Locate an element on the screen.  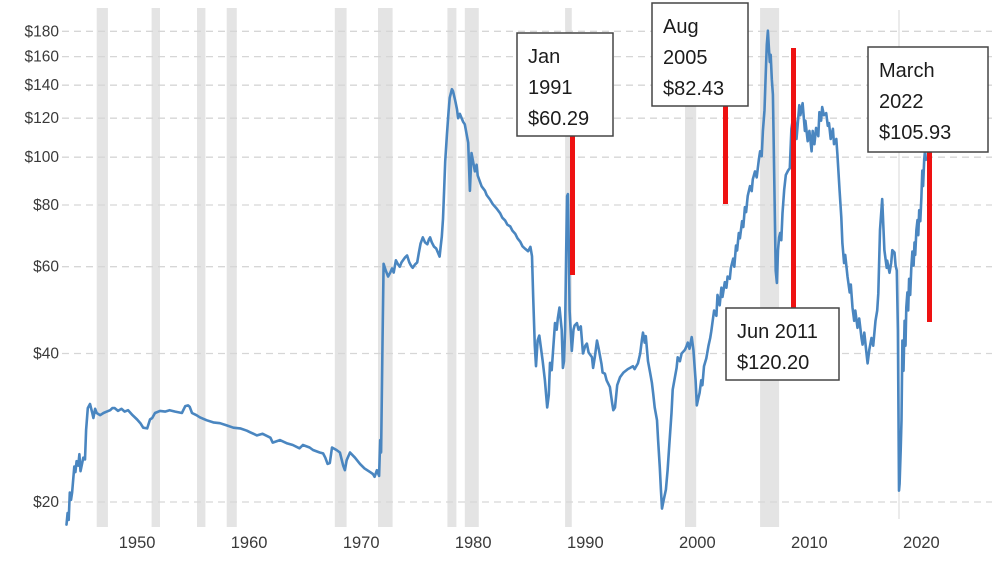
y-axis-tick-label: $160 is located at coordinates (42, 57).